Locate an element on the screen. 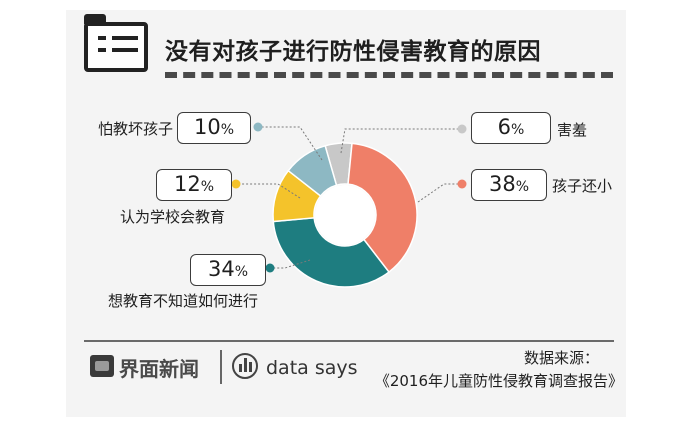 This screenshot has width=699, height=427. callout-shy-value: 6% is located at coordinates (511, 128).